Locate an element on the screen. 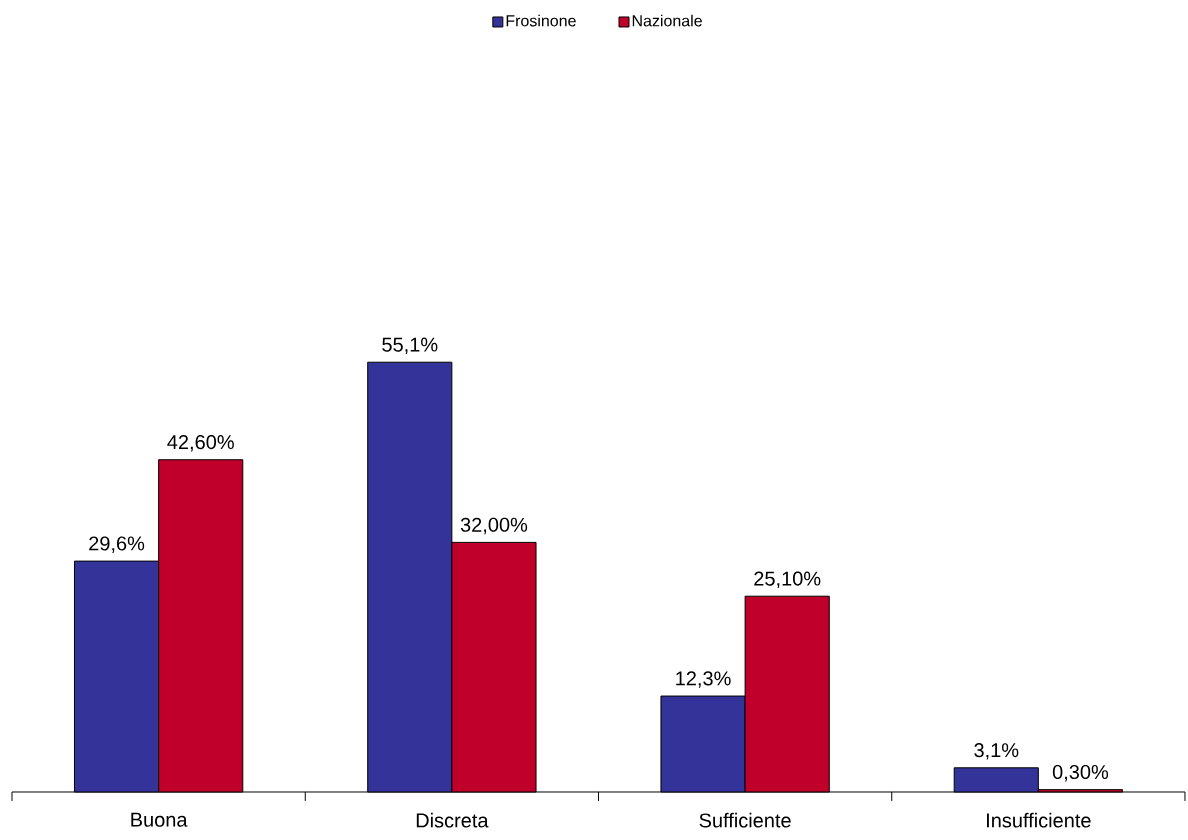 The width and height of the screenshot is (1188, 840). data-label: 32,00% is located at coordinates (494, 526).